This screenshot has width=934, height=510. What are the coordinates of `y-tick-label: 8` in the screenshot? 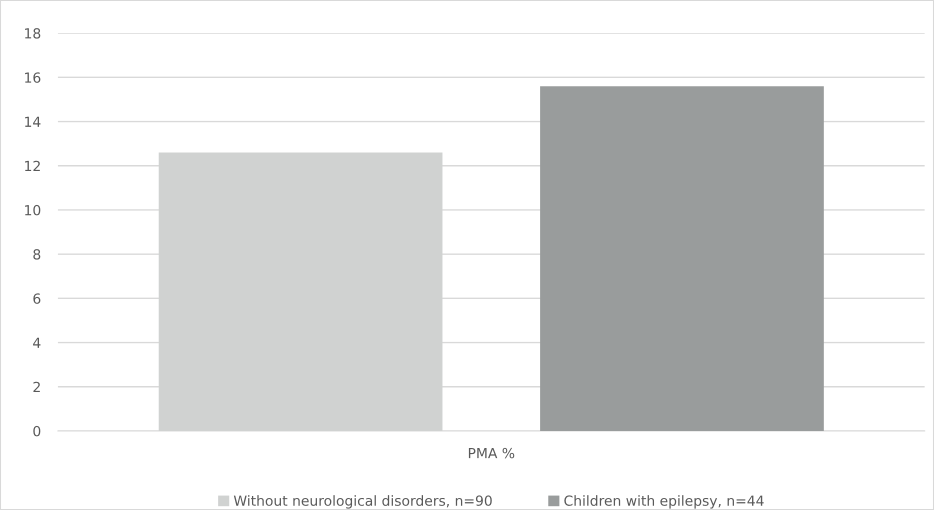 It's located at (36, 254).